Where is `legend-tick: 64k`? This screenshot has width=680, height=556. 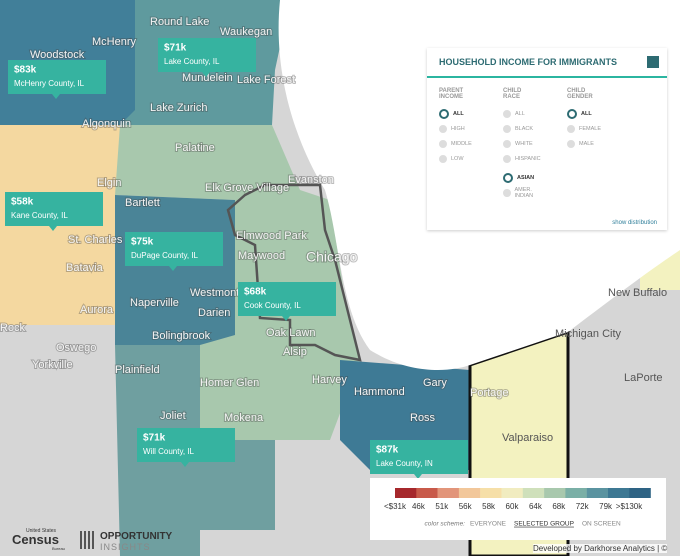 legend-tick: 64k is located at coordinates (536, 506).